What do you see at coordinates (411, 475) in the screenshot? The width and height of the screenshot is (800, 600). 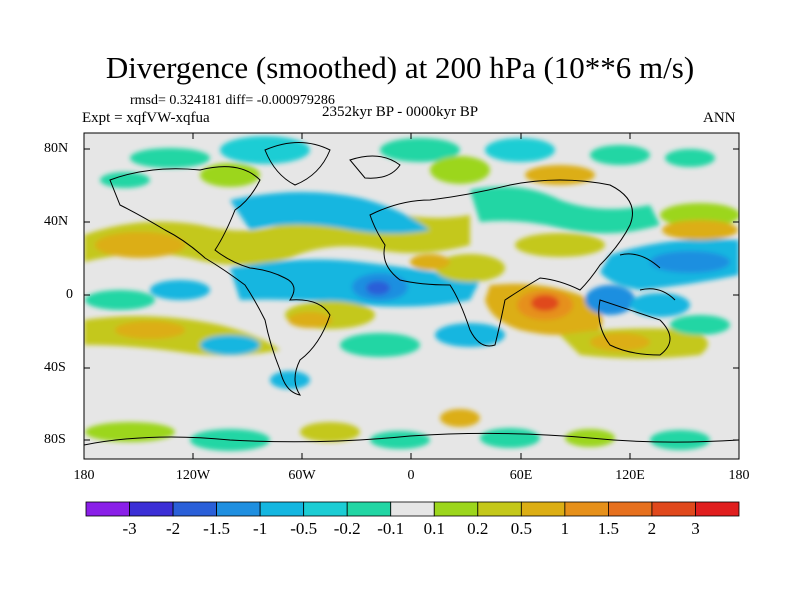 I see `x-label-0: 0` at bounding box center [411, 475].